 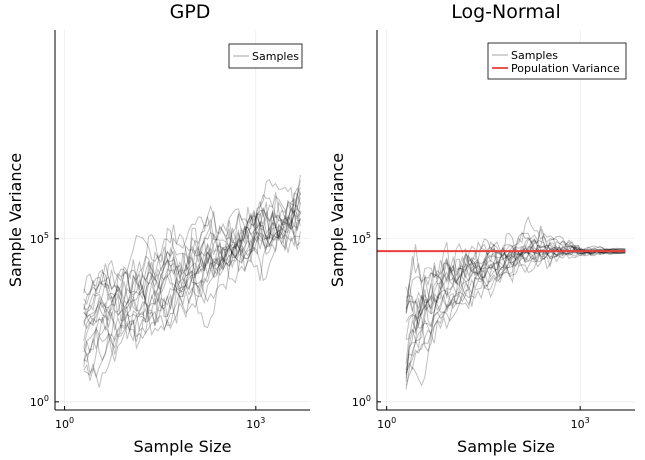 I want to click on legend: Samples, so click(x=265, y=56).